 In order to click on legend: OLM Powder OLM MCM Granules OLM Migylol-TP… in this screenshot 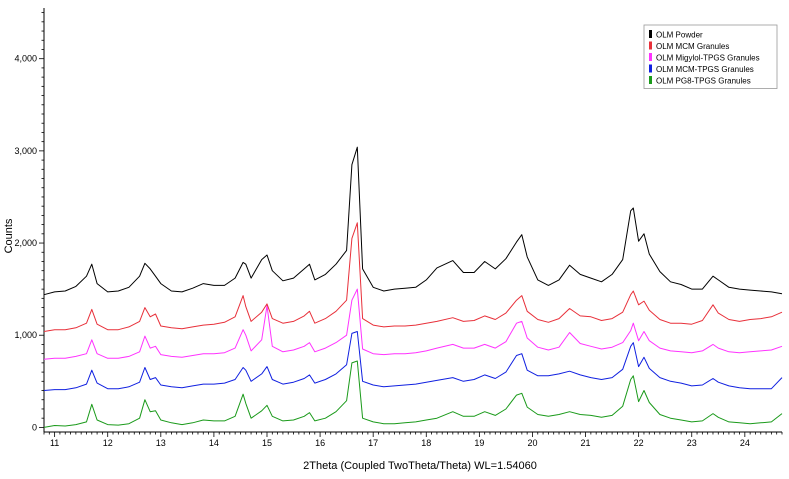, I will do `click(710, 56)`.